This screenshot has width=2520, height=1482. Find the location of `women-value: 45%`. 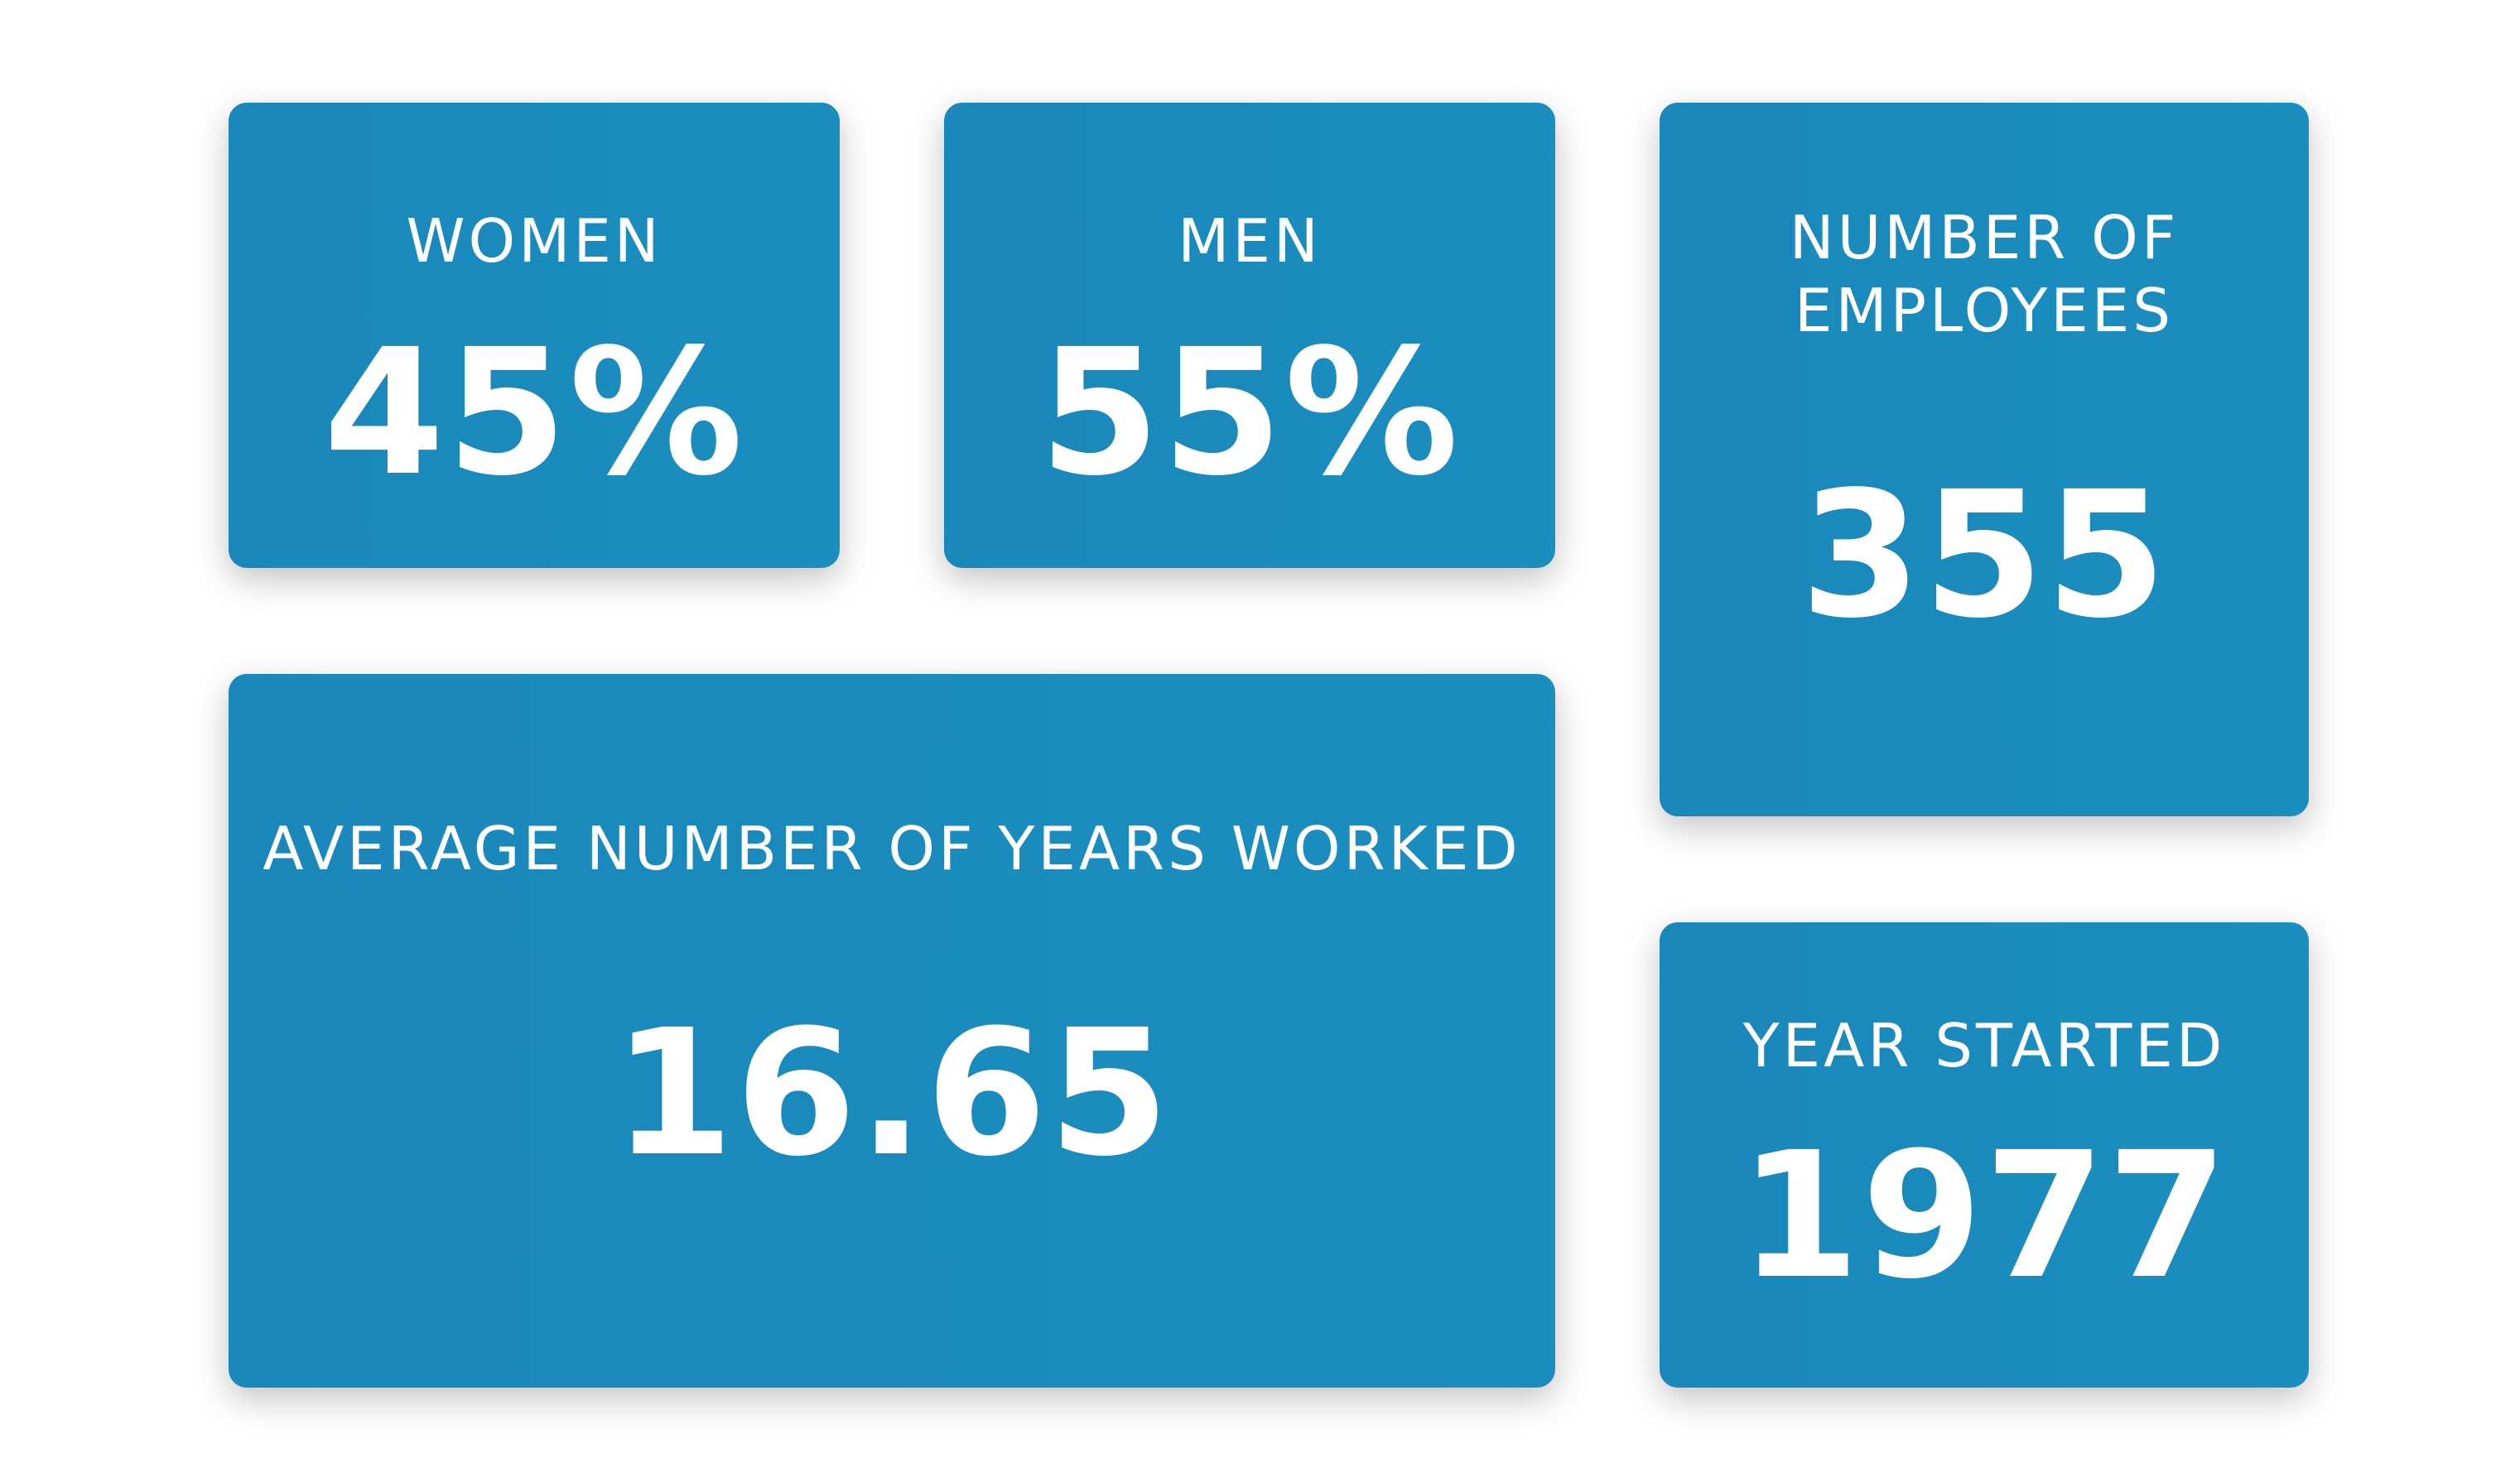

women-value: 45% is located at coordinates (534, 412).